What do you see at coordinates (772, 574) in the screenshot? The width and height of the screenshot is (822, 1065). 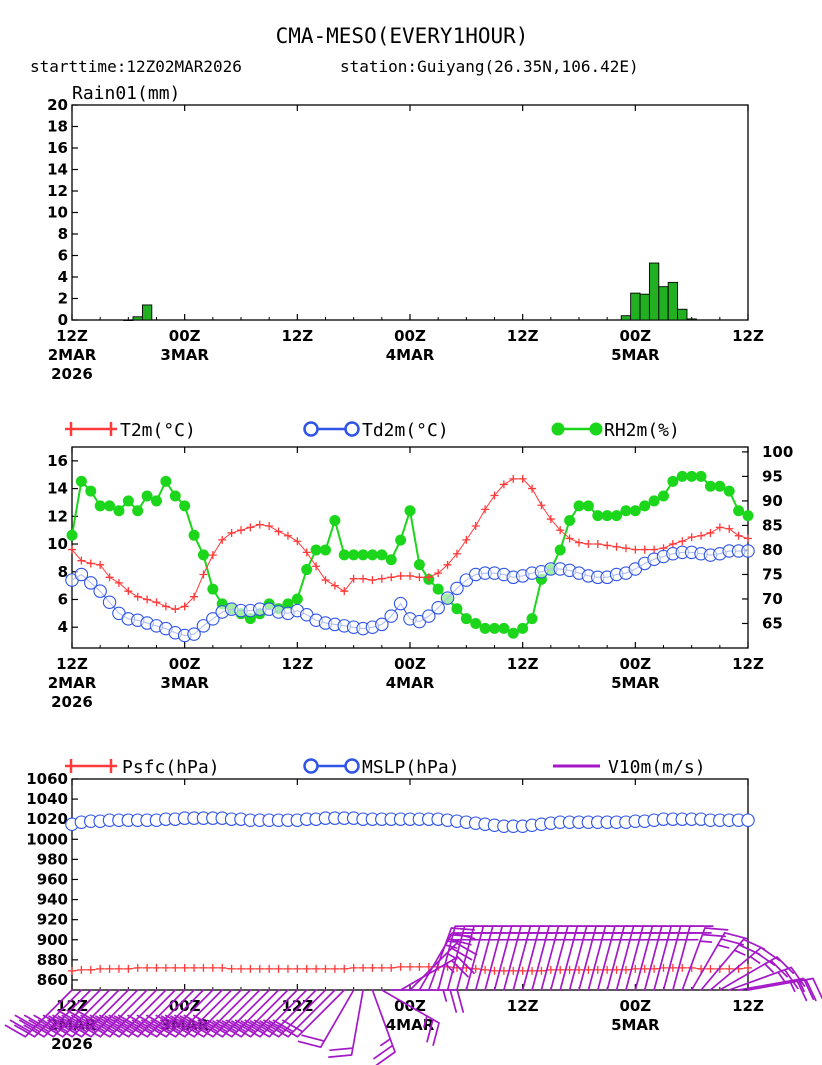 I see `y2-tick-label: 75` at bounding box center [772, 574].